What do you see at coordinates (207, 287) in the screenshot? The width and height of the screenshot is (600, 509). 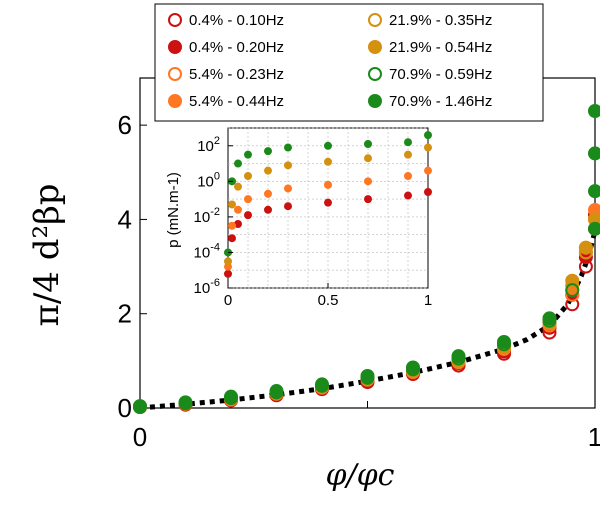 I see `inset-y-tick-label: 10⁻⁶` at bounding box center [207, 287].